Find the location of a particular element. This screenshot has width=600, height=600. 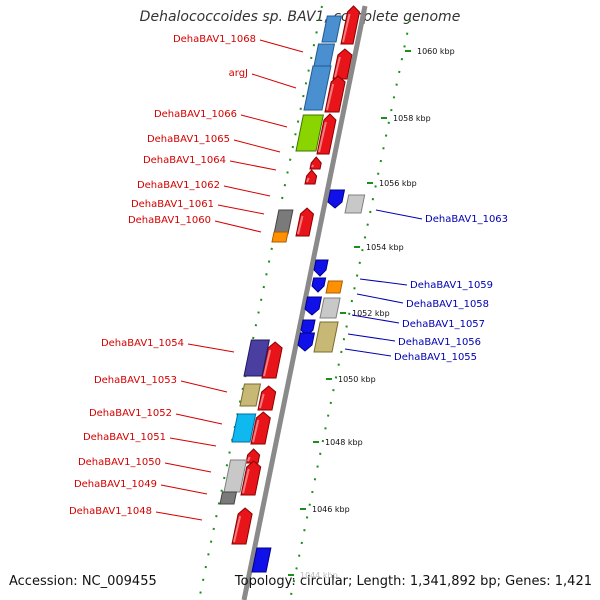

gene-label: DehaBAV1_1060 is located at coordinates (169, 220).